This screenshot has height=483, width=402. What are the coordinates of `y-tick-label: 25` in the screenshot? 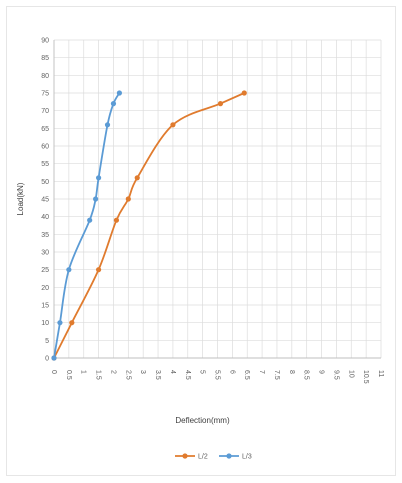 It's located at (45, 270).